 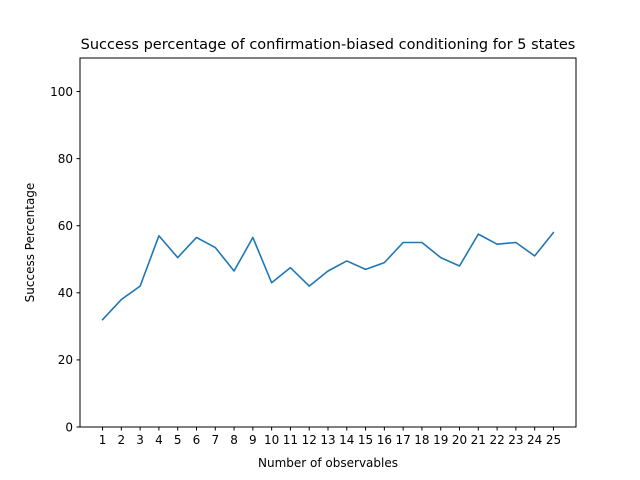 What do you see at coordinates (534, 440) in the screenshot?
I see `x-tick-label: 24` at bounding box center [534, 440].